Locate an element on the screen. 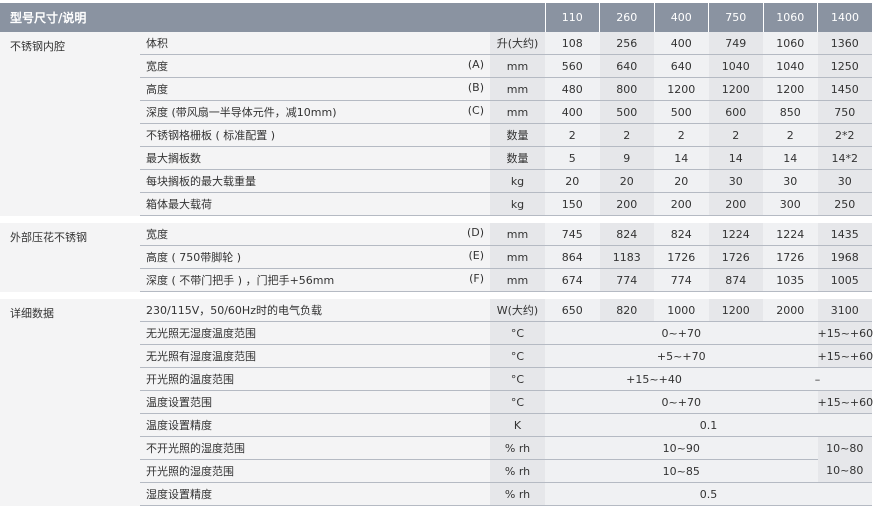 The height and width of the screenshot is (520, 873). table-row: 湿度设置精度 % rh 0.5 is located at coordinates (436, 494).